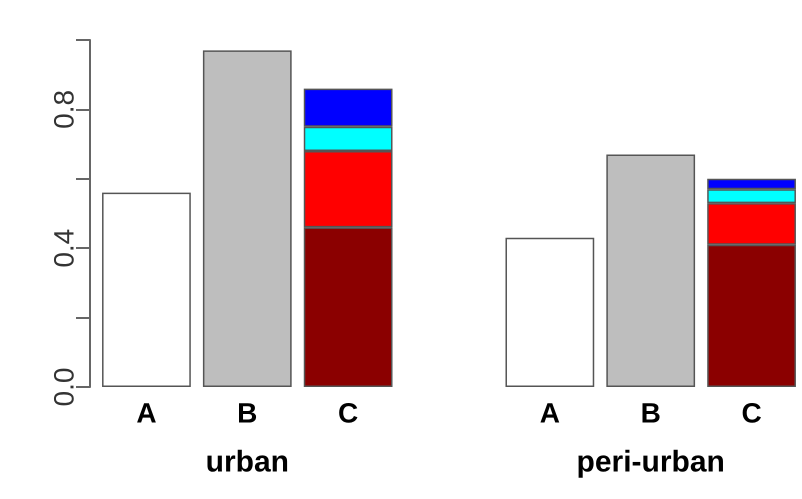 The width and height of the screenshot is (802, 499). I want to click on y-tick-label: 0.4, so click(64, 248).